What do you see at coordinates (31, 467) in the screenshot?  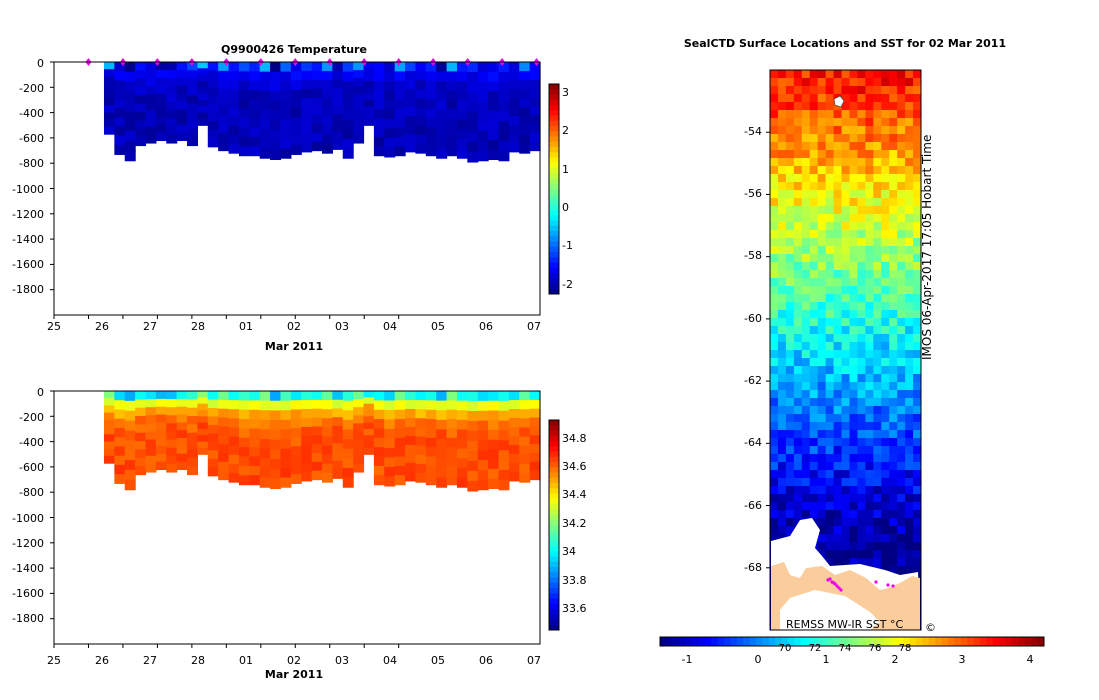 I see `y-tick-label: -600` at bounding box center [31, 467].